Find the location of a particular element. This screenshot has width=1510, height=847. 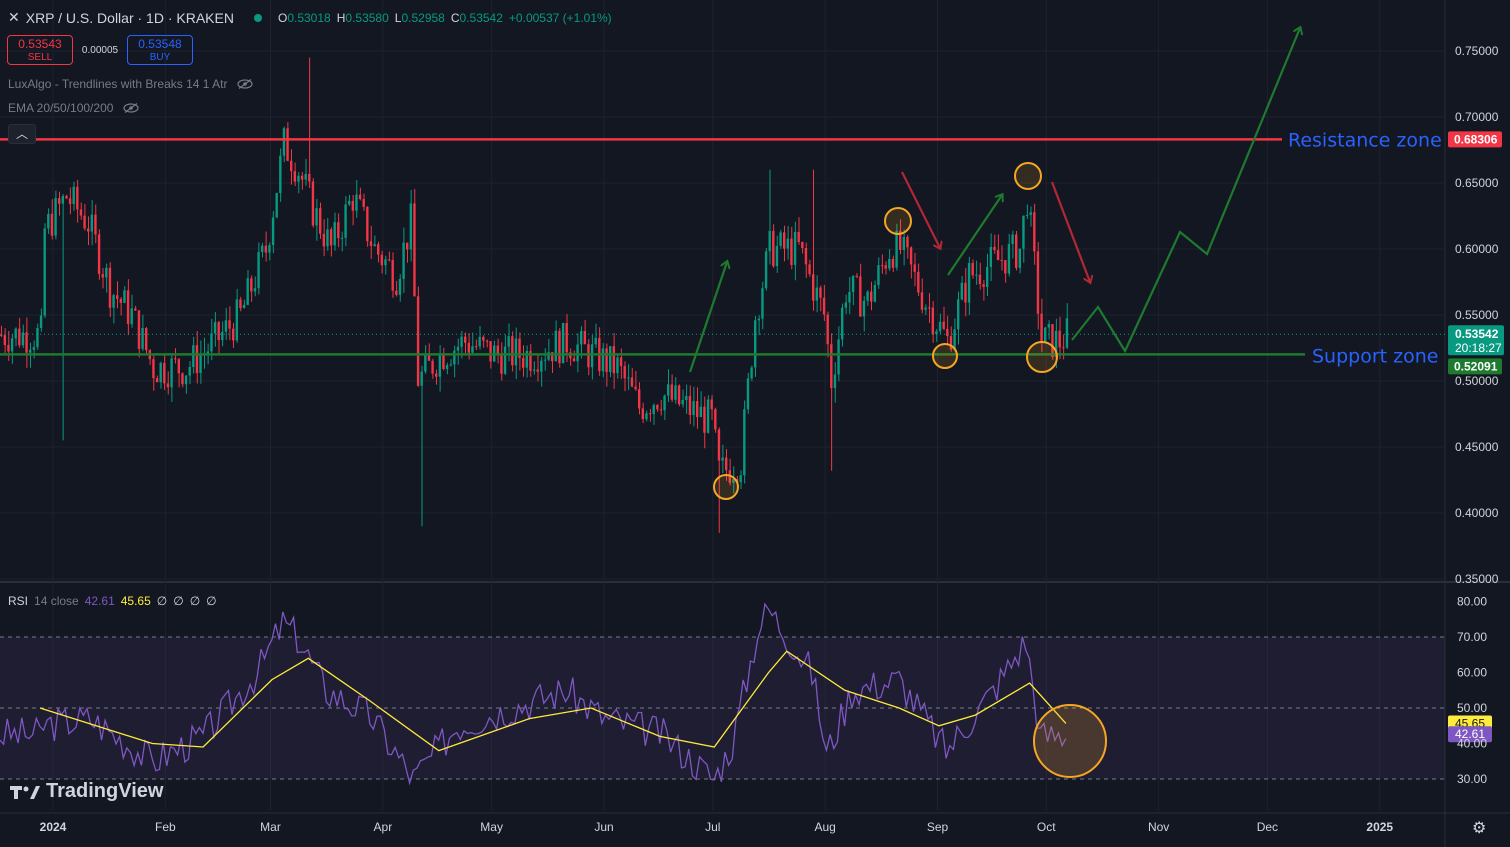

rsi-y-tick-label: 80.00 is located at coordinates (1472, 602).